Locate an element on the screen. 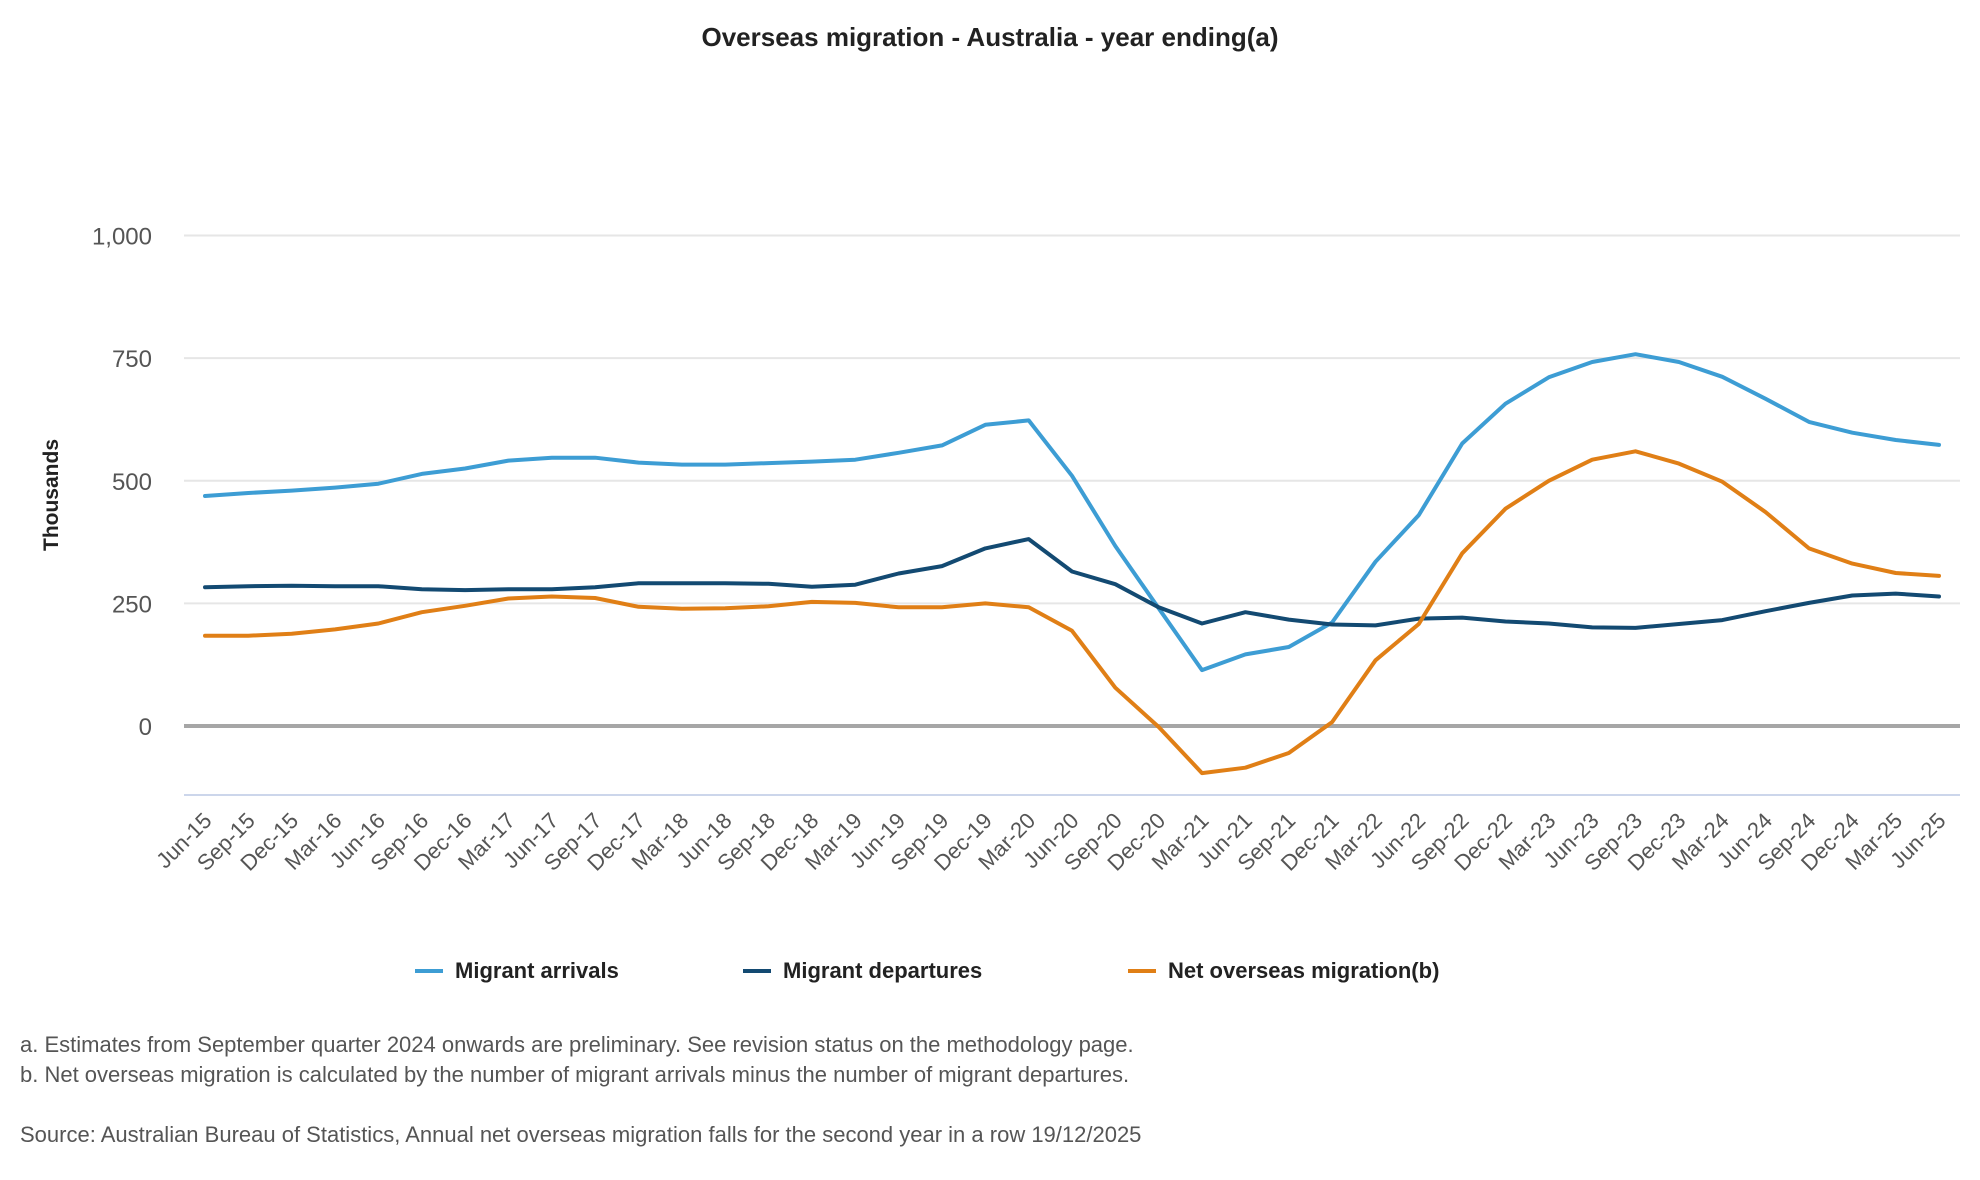 This screenshot has height=1180, width=1980. legend-item-arrivals: Migrant arrivals is located at coordinates (517, 971).